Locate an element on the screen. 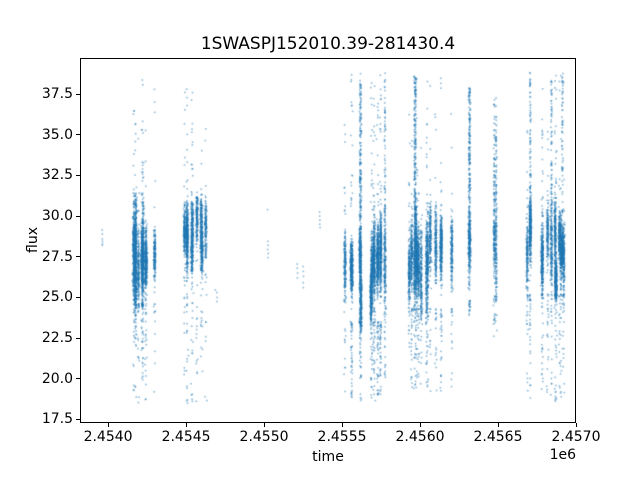 The width and height of the screenshot is (640, 480). y-tick-label: 37.5 is located at coordinates (57, 94).